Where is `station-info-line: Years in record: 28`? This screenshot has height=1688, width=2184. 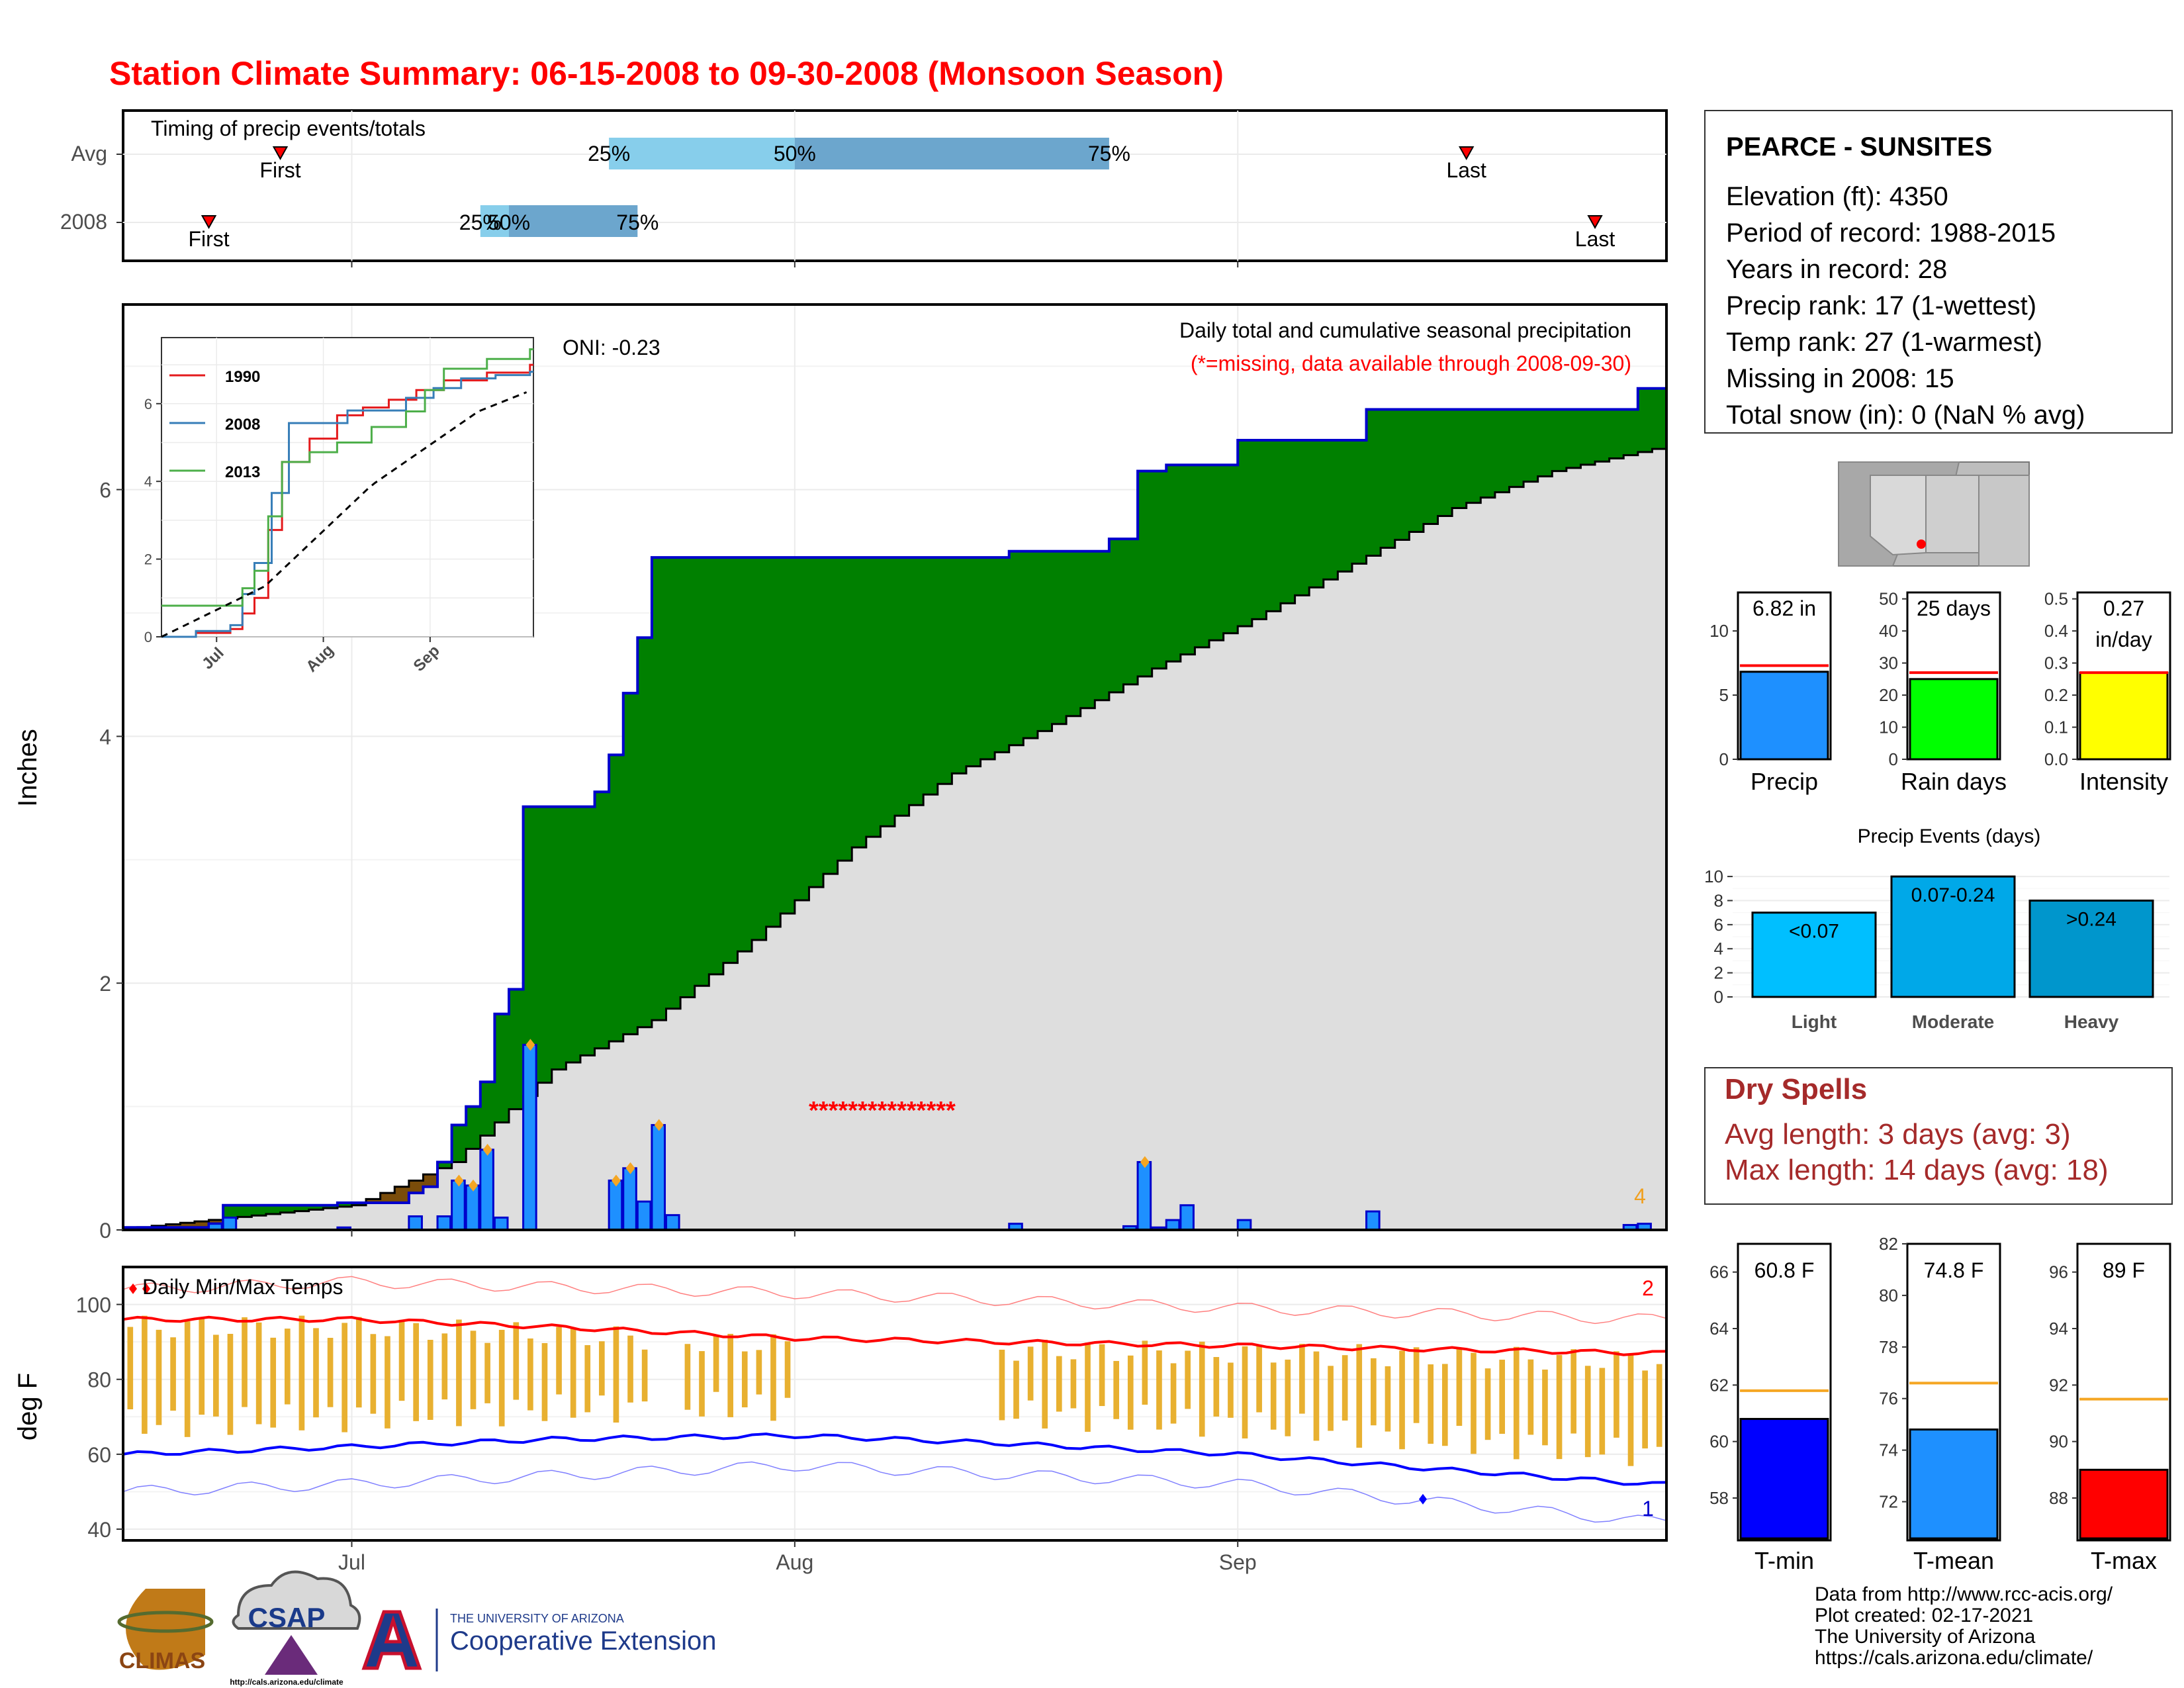 station-info-line: Years in record: 28 is located at coordinates (1837, 269).